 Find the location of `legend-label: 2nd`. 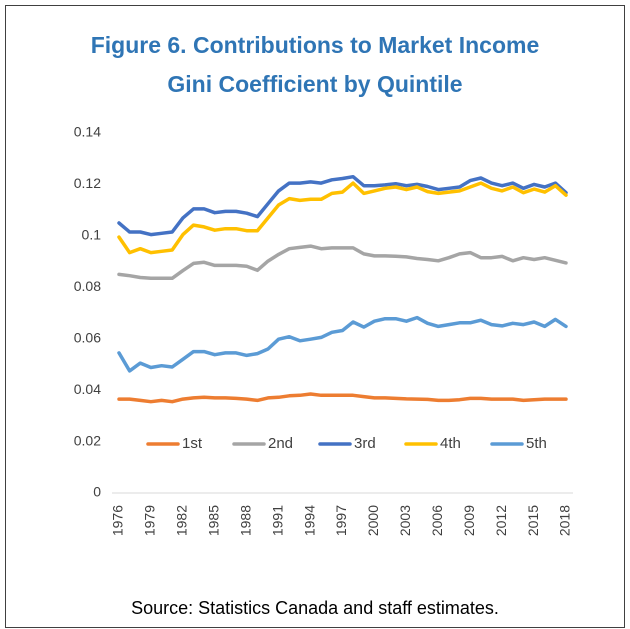

legend-label: 2nd is located at coordinates (280, 443).